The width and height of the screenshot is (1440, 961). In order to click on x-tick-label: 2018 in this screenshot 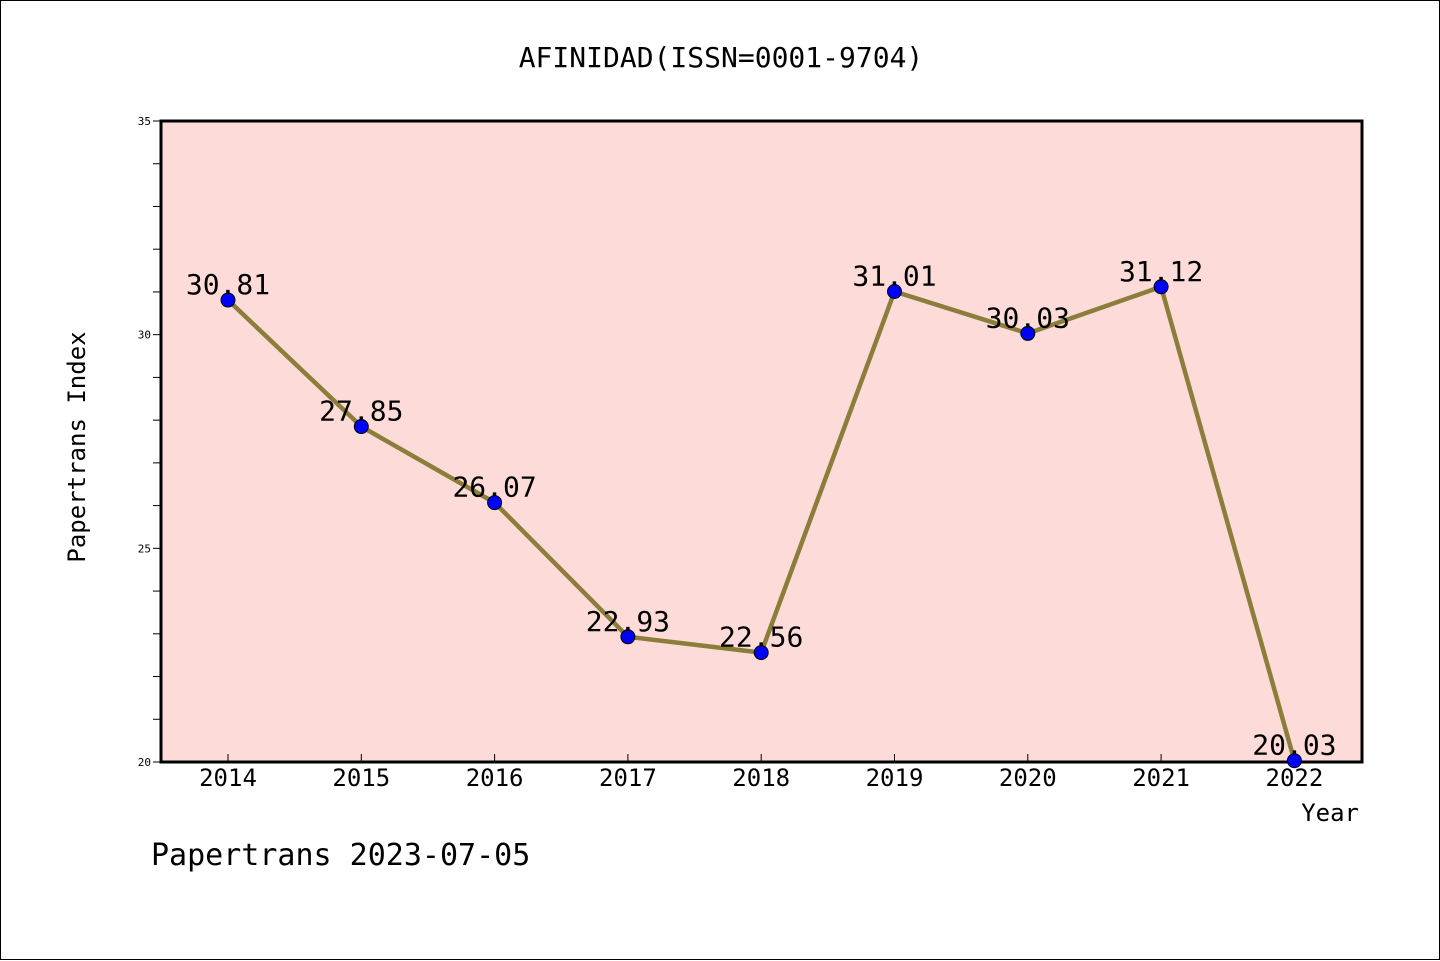, I will do `click(761, 778)`.